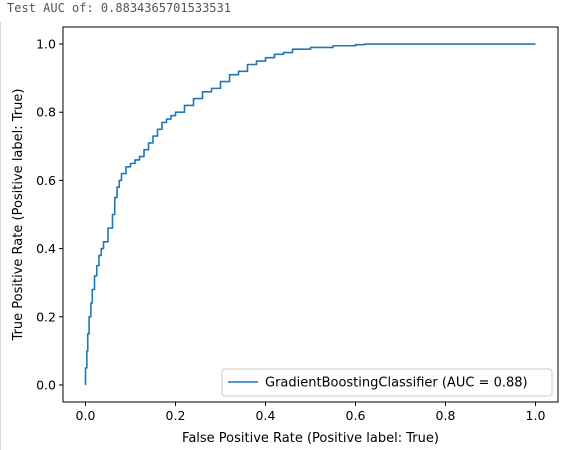 This screenshot has height=450, width=574. I want to click on x-tick-label: 1.0, so click(536, 415).